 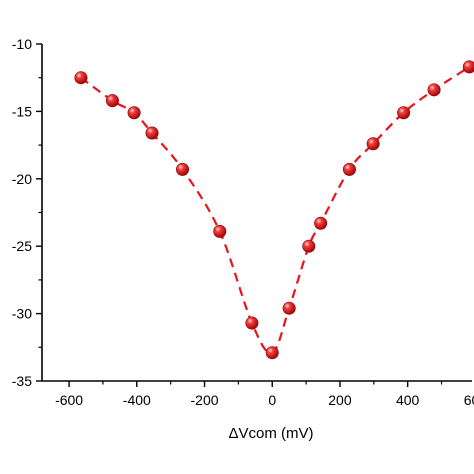 What do you see at coordinates (137, 400) in the screenshot?
I see `x-tick-label: -400` at bounding box center [137, 400].